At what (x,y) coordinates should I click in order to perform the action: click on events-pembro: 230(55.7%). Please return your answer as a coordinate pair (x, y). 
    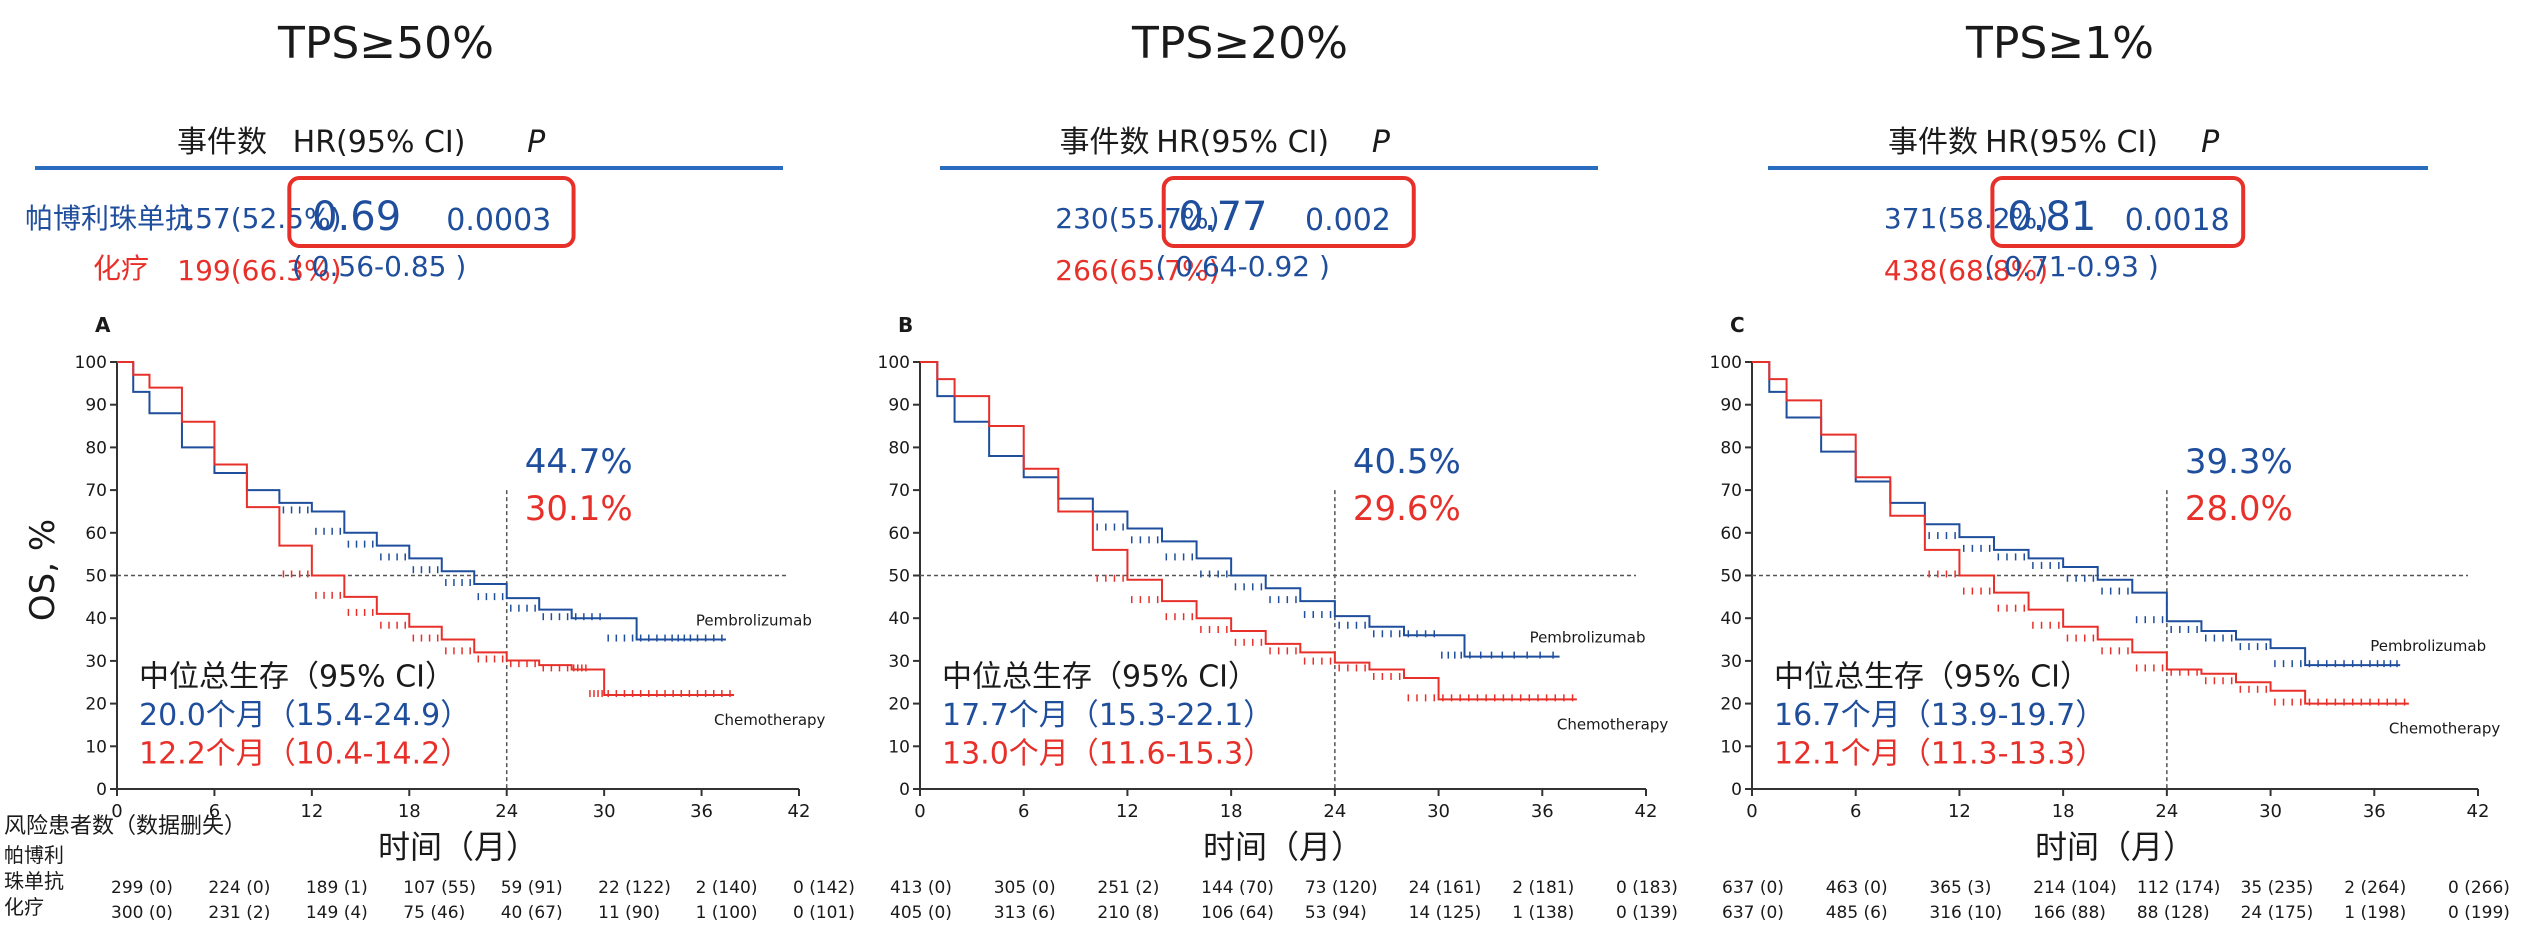
    Looking at the image, I should click on (1137, 218).